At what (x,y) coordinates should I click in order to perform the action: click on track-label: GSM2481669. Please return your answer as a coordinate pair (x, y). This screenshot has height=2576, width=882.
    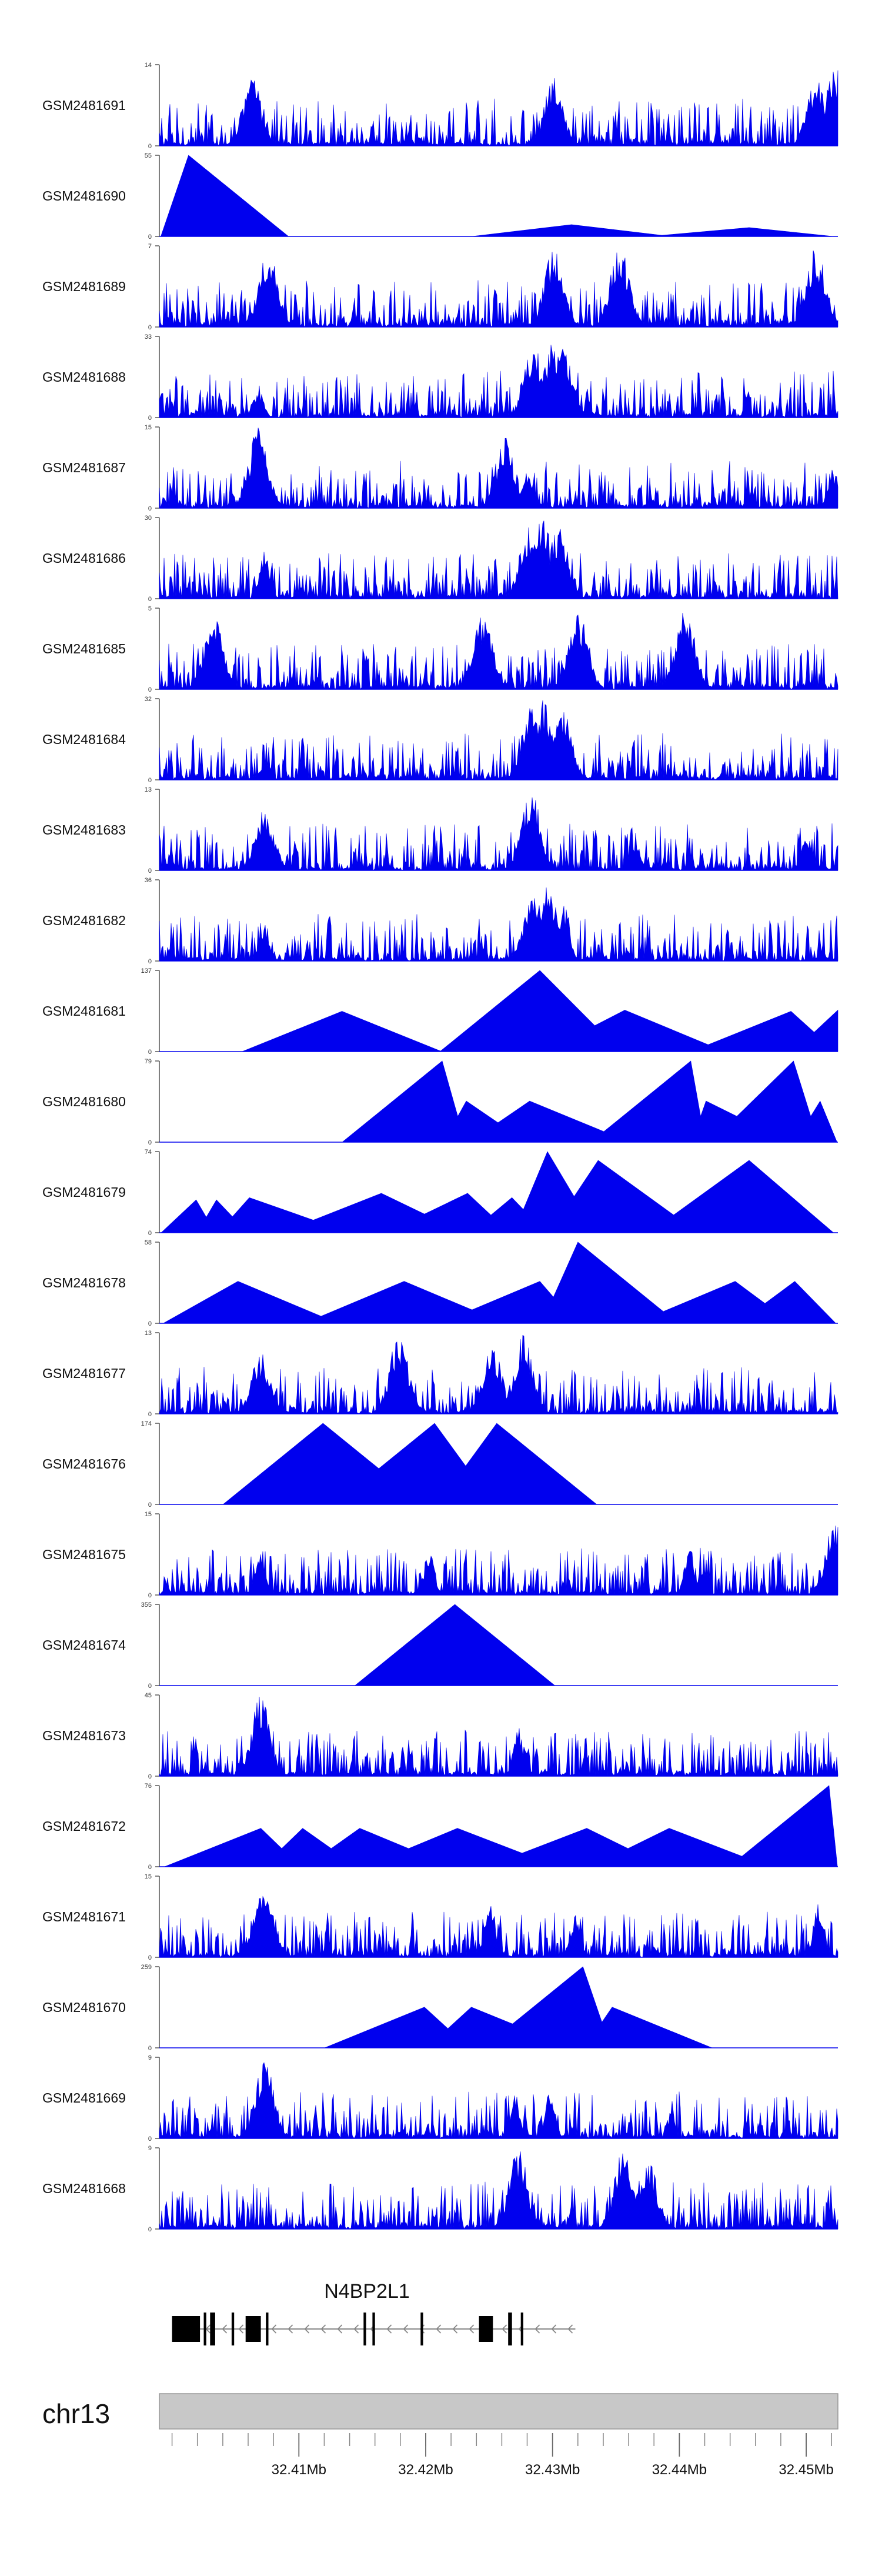
    Looking at the image, I should click on (84, 2097).